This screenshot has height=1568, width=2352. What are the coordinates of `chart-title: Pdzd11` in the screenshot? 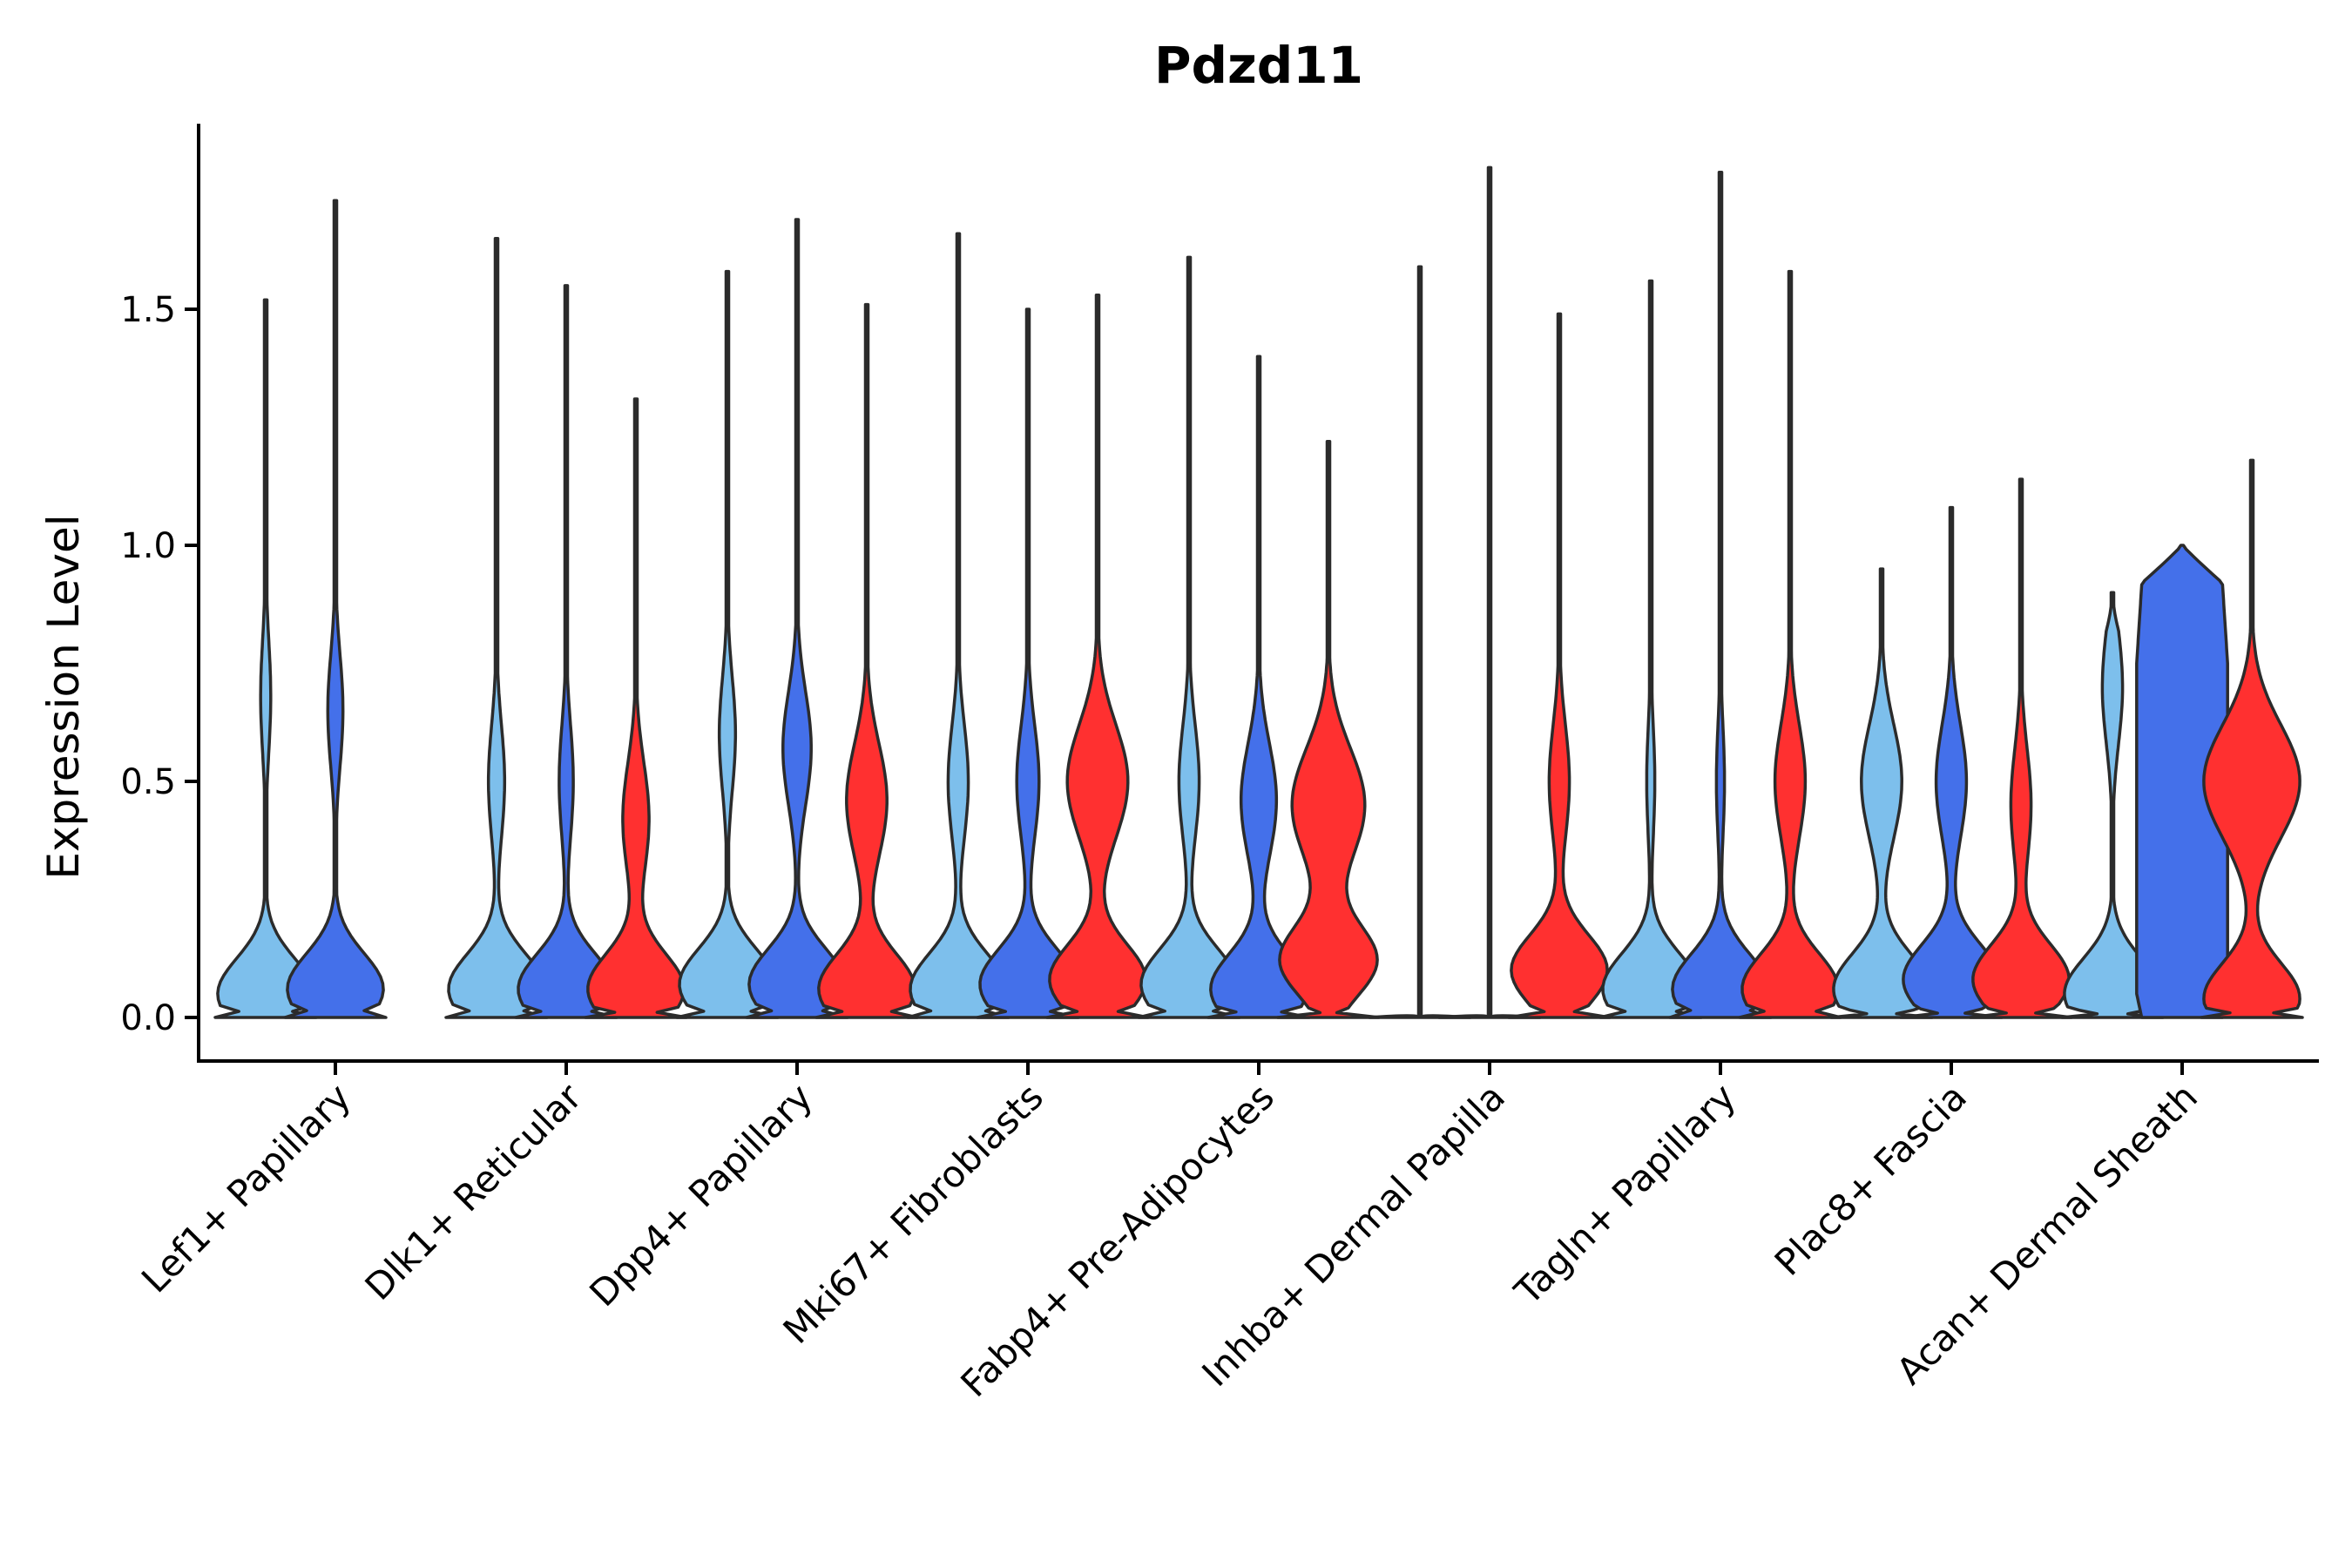 It's located at (1258, 66).